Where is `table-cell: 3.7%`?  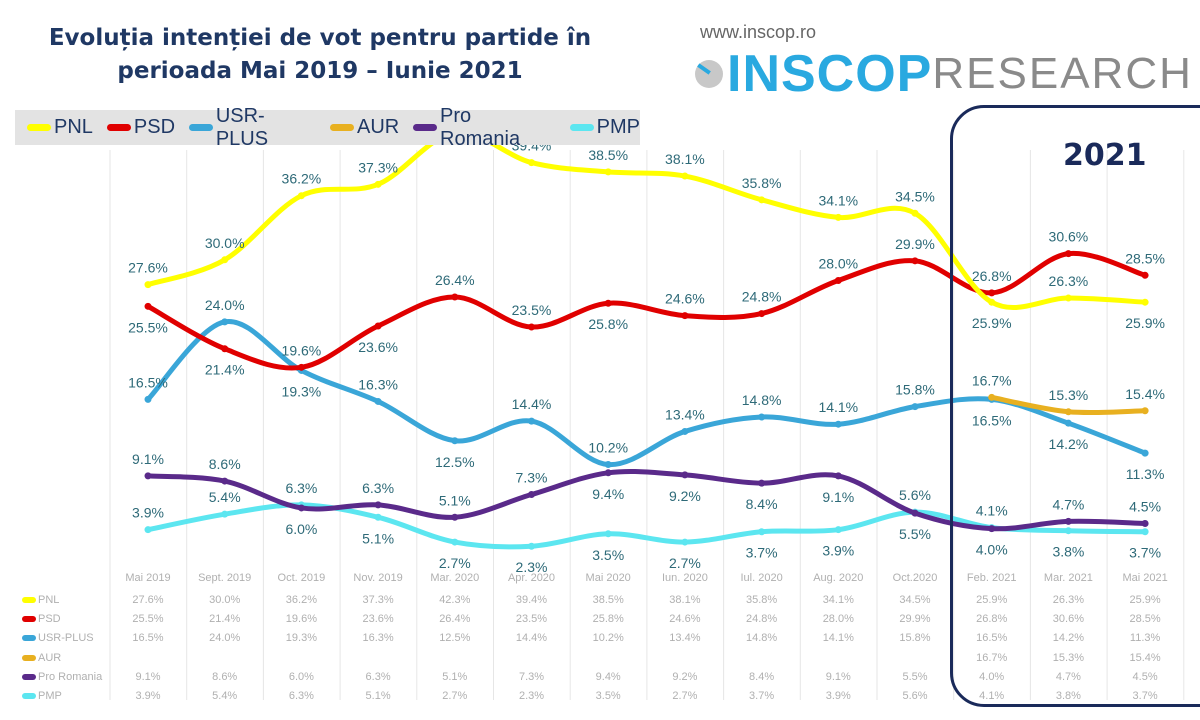 table-cell: 3.7% is located at coordinates (762, 696).